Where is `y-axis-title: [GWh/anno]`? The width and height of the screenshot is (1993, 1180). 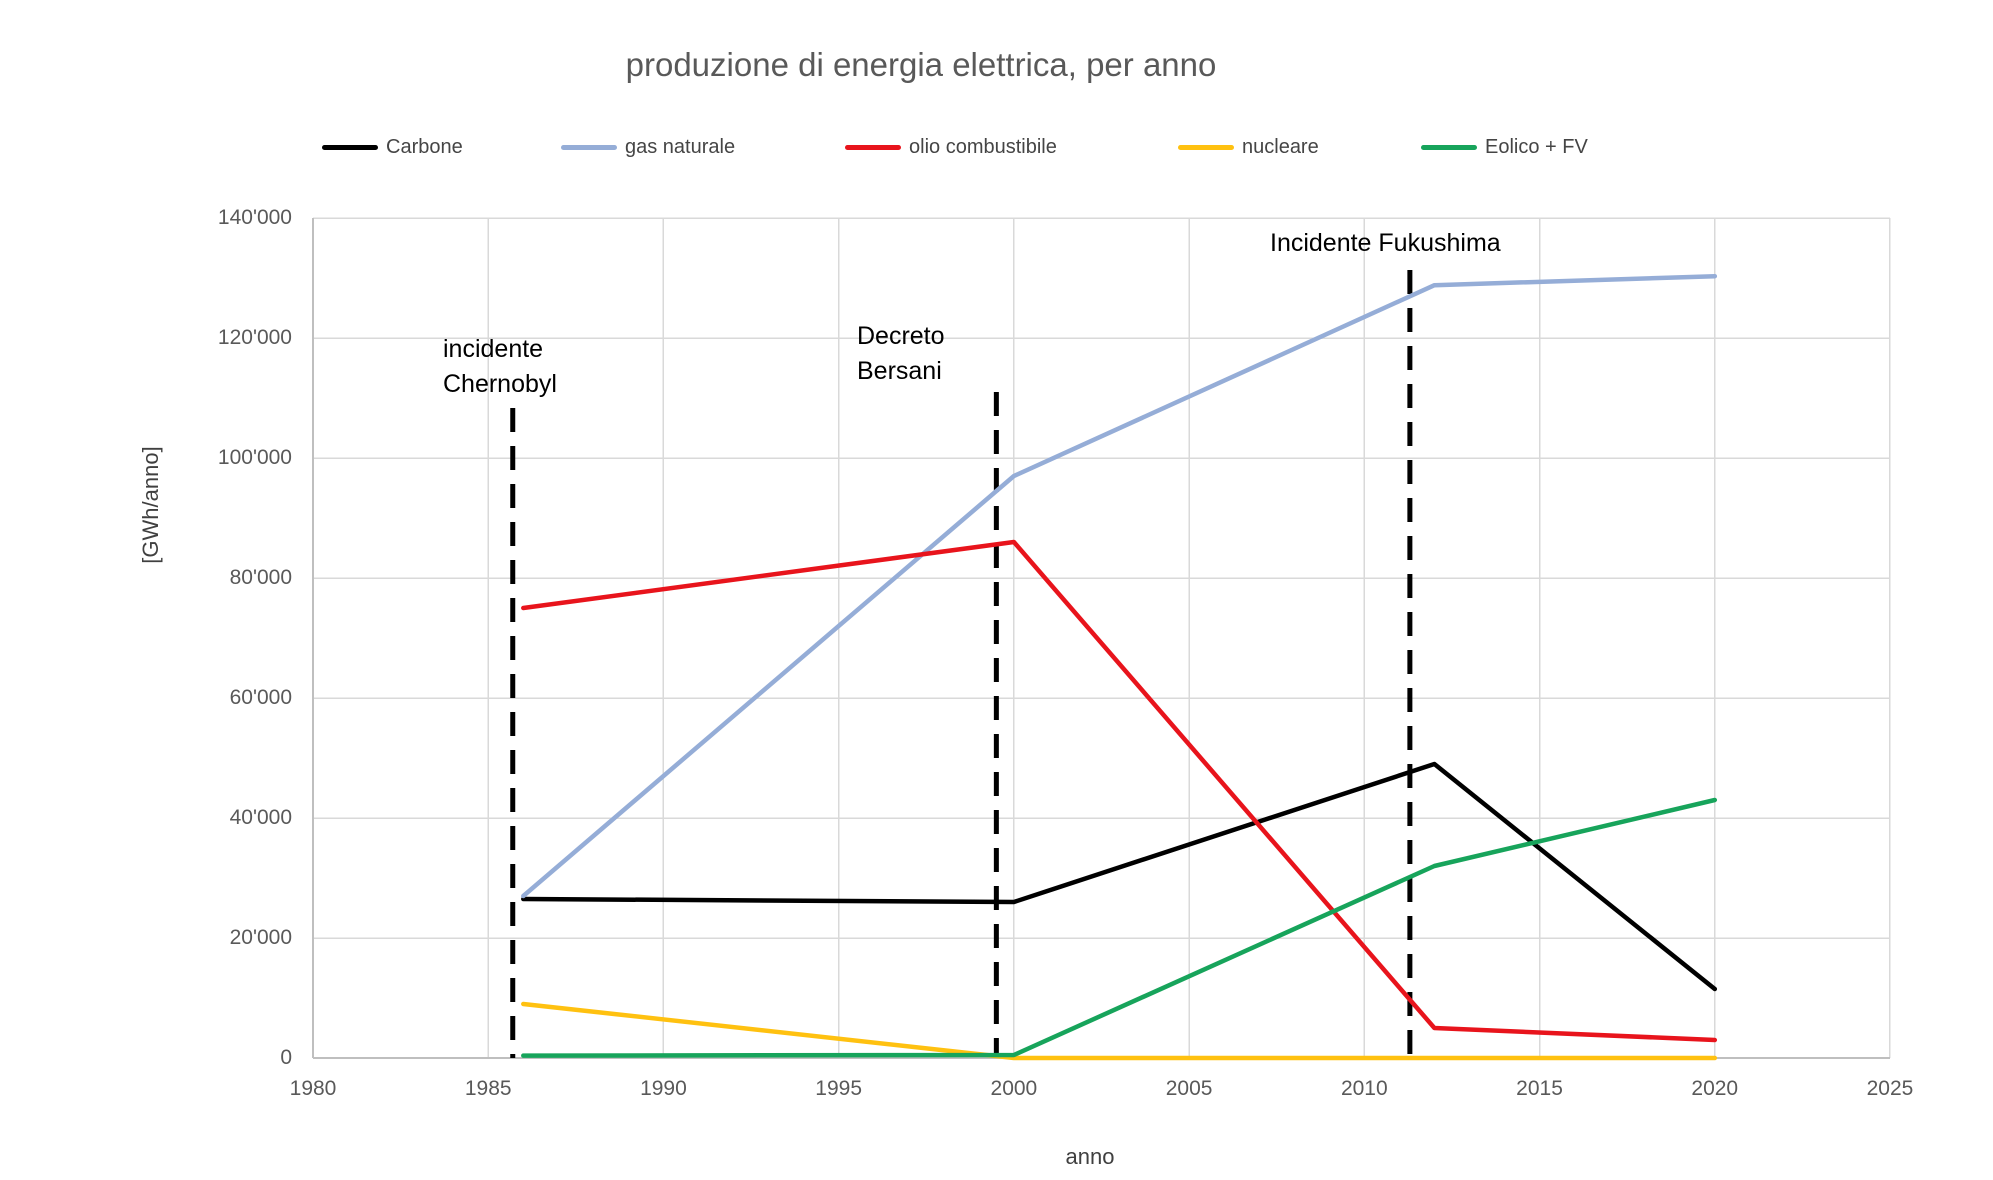 y-axis-title: [GWh/anno] is located at coordinates (150, 505).